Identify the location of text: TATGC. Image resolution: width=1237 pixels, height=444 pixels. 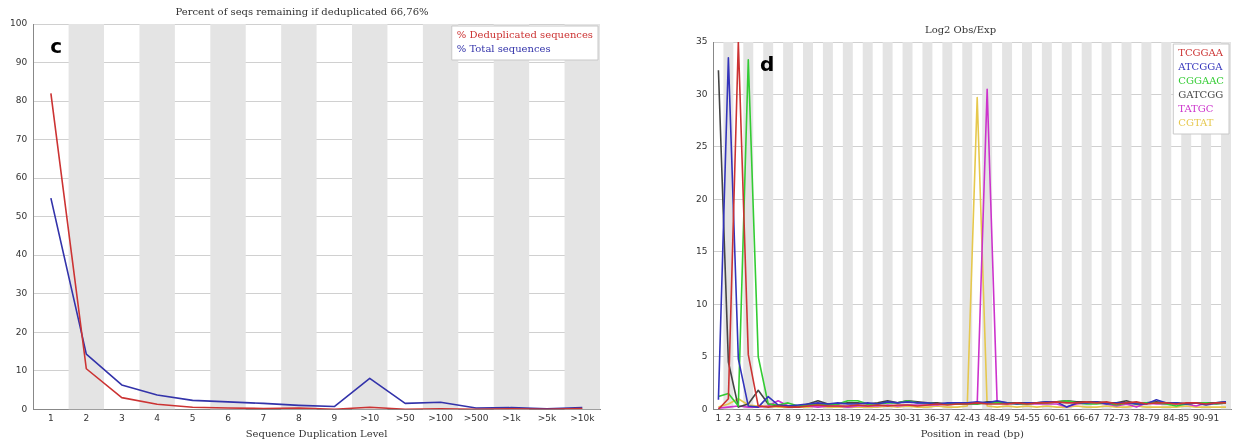
(1196, 108).